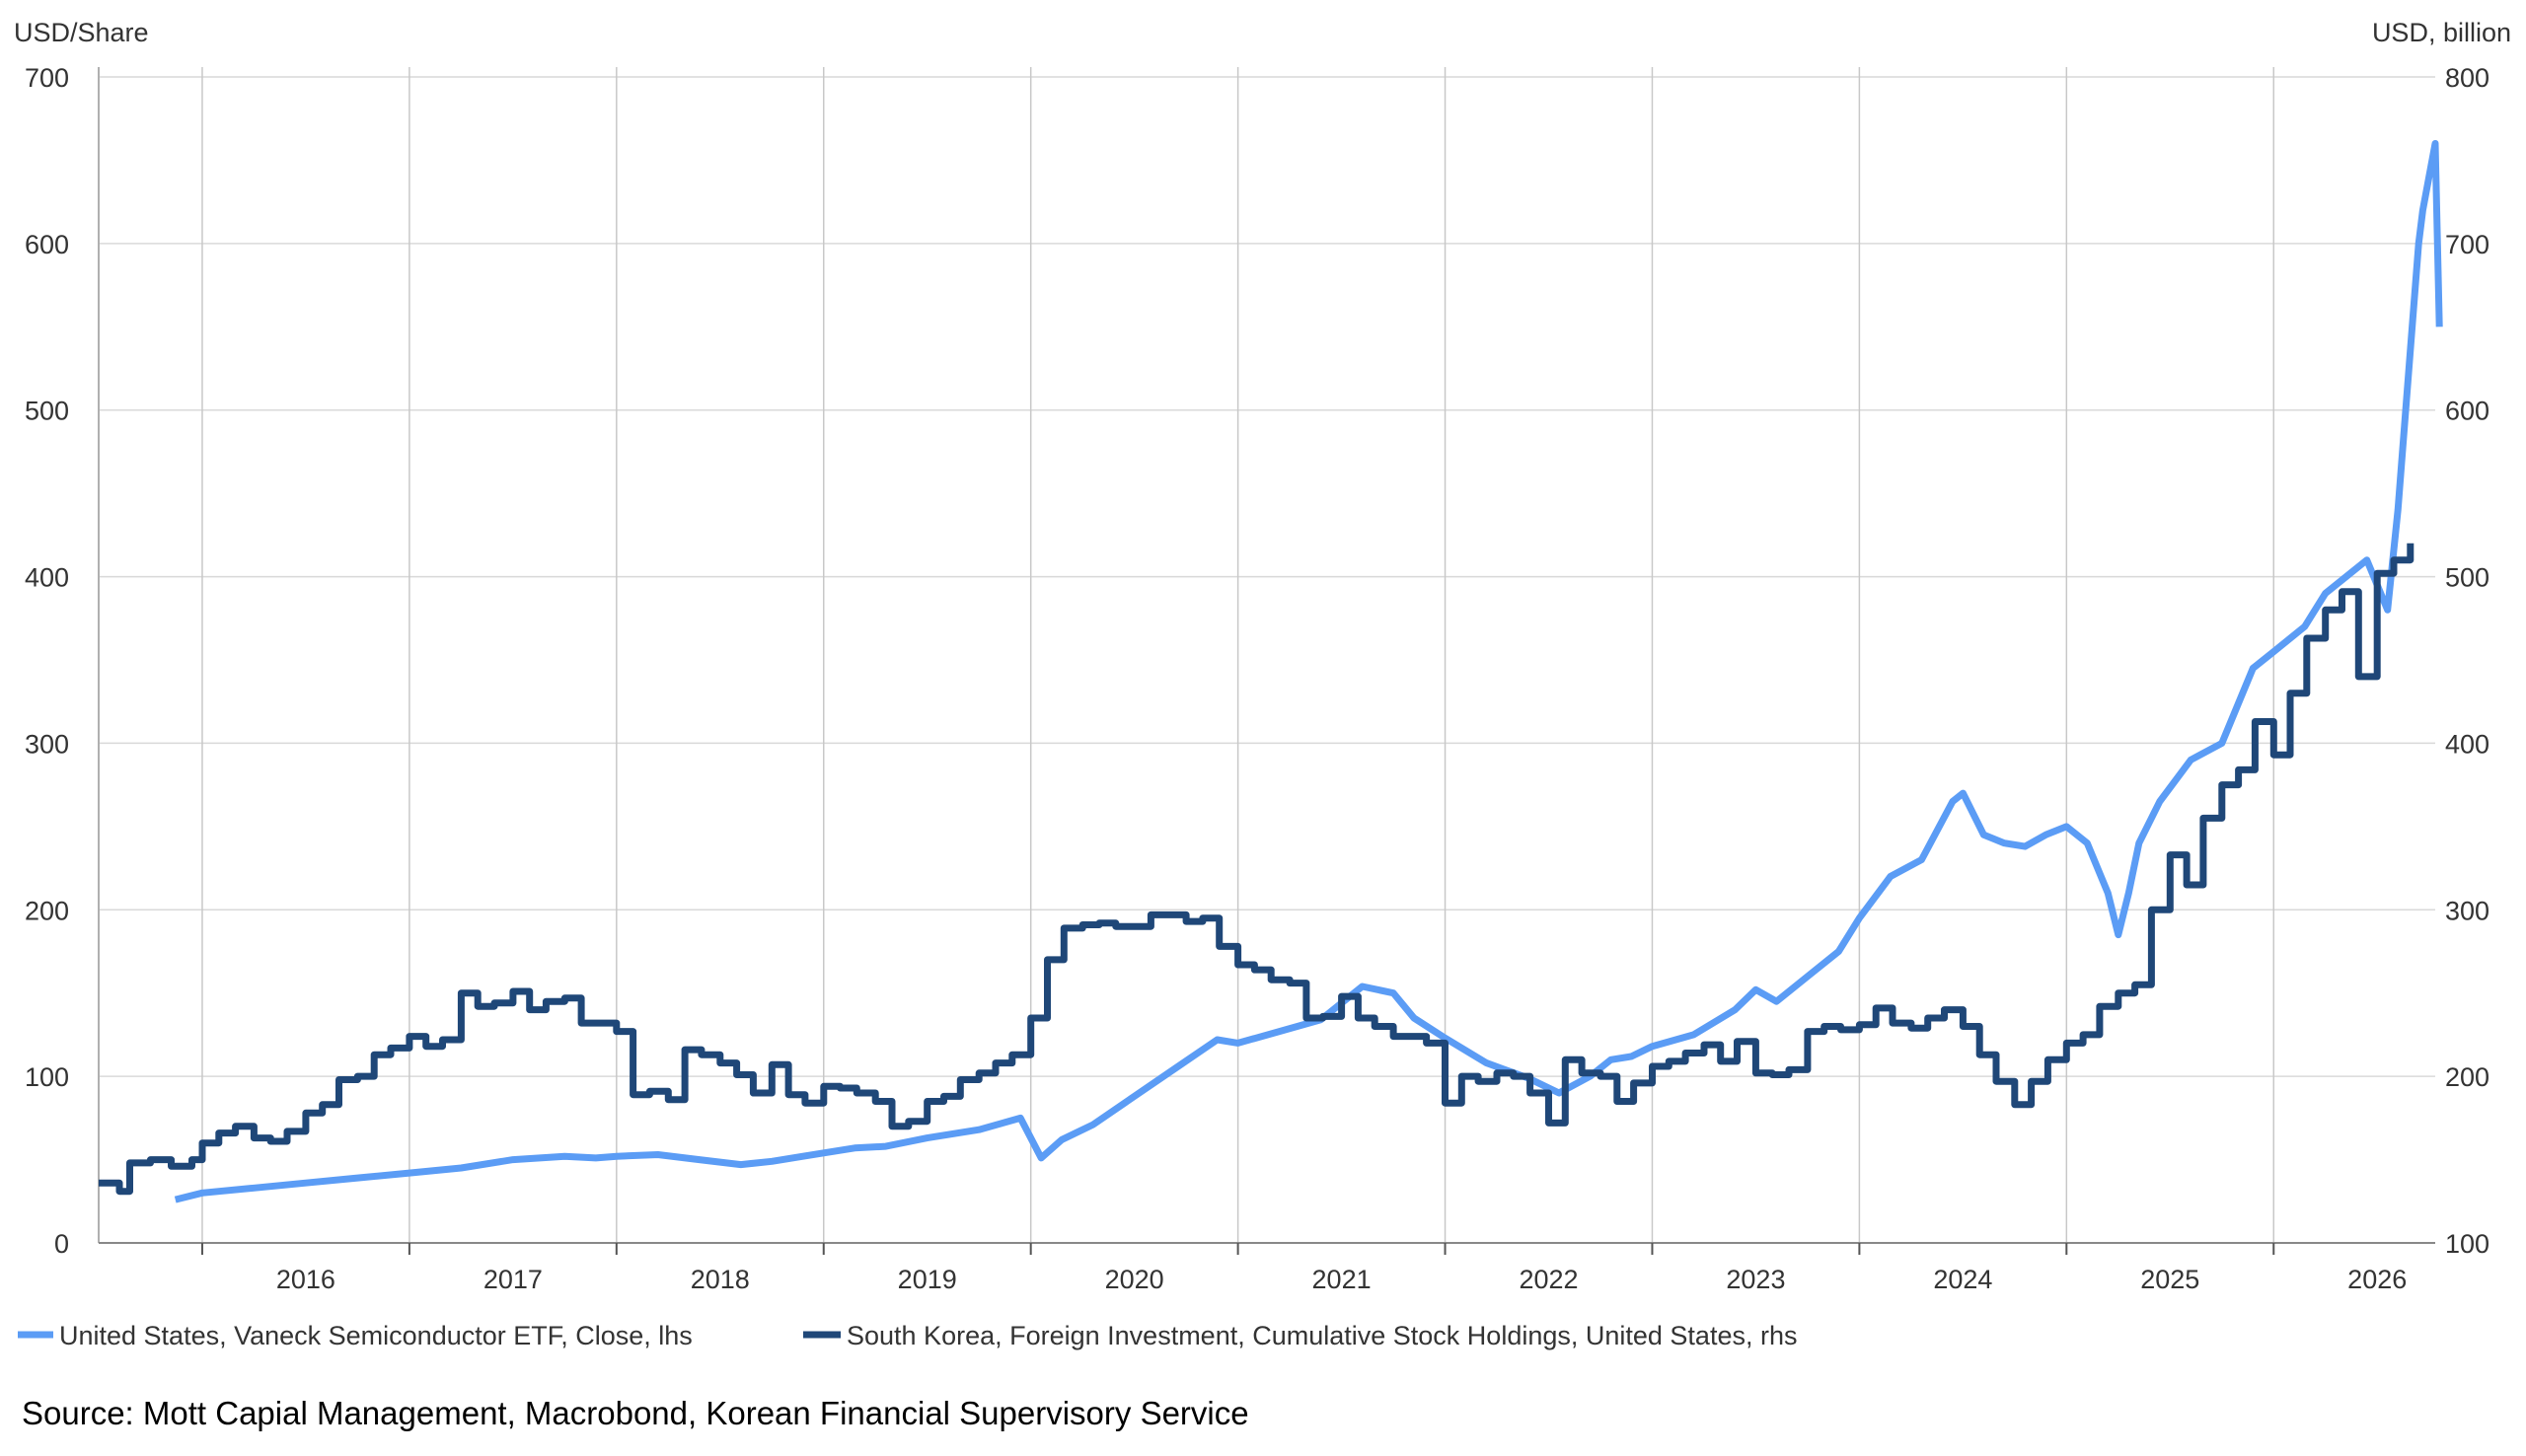 This screenshot has height=1456, width=2526. What do you see at coordinates (47, 411) in the screenshot?
I see `left-tick-label: 500` at bounding box center [47, 411].